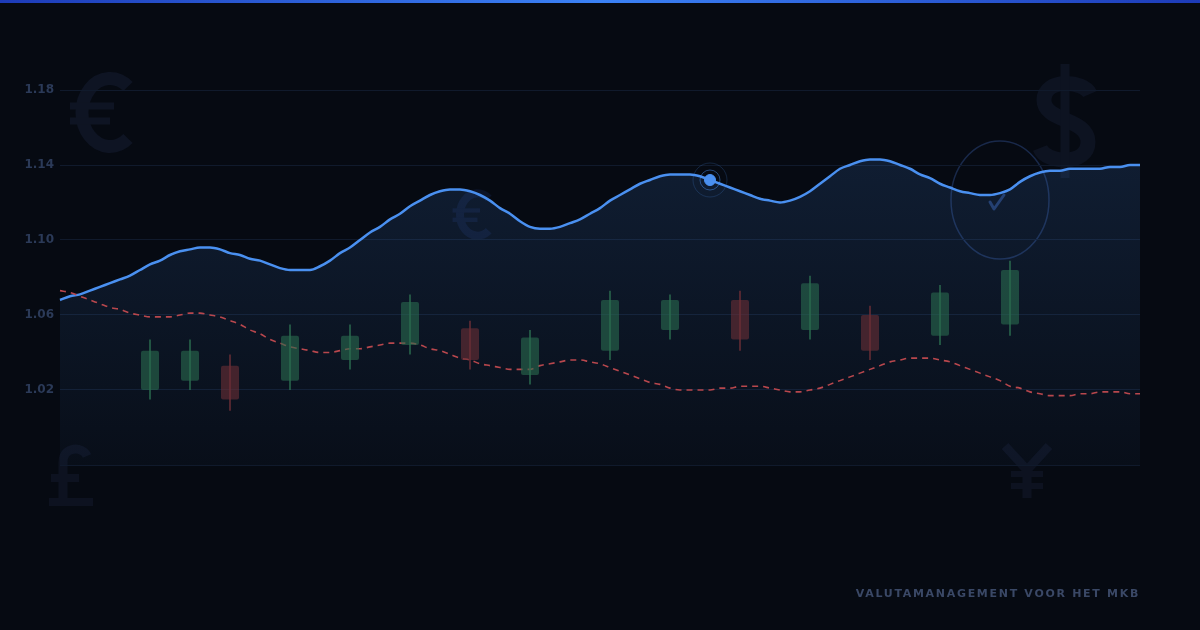 The width and height of the screenshot is (1200, 630). Describe the element at coordinates (39, 389) in the screenshot. I see `y-tick-label: 1.02` at that location.